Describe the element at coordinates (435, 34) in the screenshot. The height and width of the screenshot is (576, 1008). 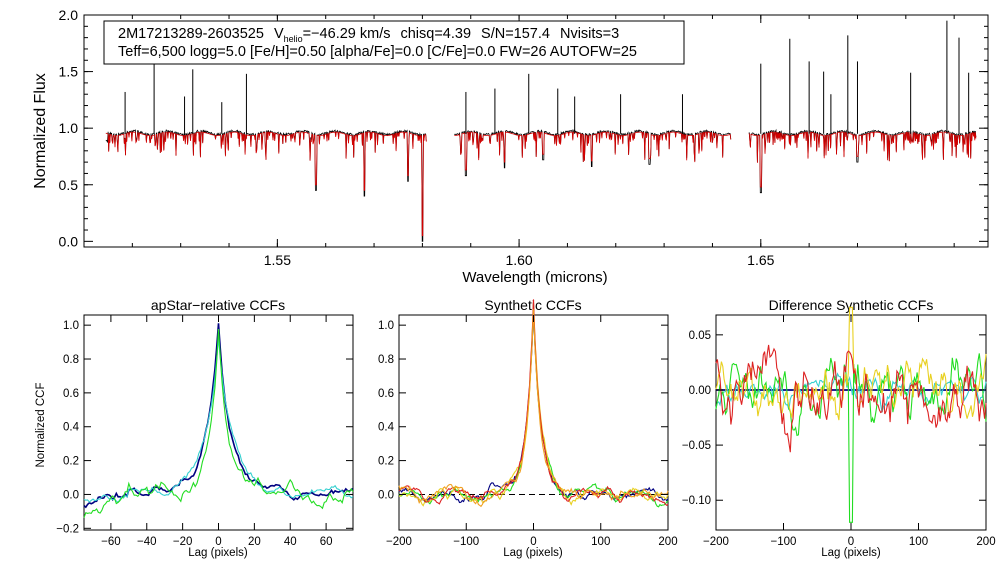
I see `chisq-value: chisq=4.39` at that location.